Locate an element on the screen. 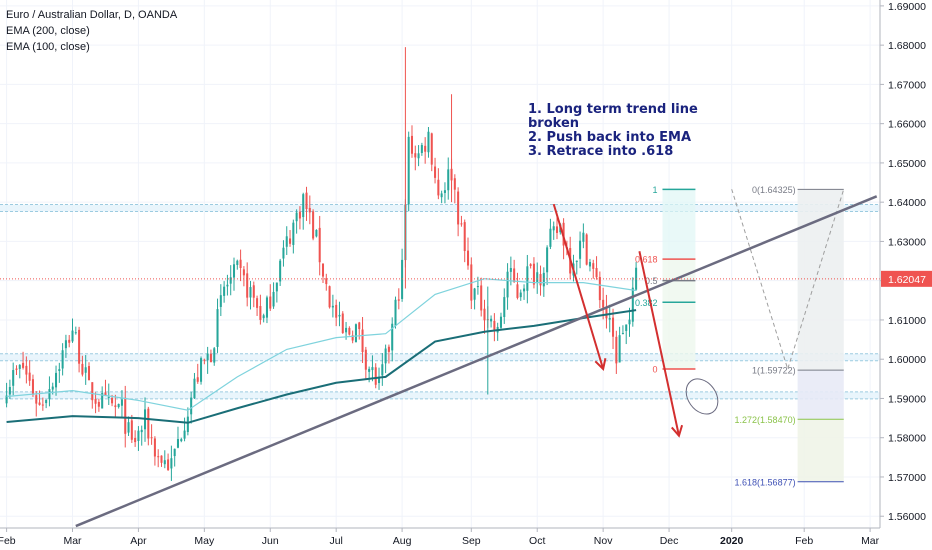  price-tick-label: 1.58000 is located at coordinates (907, 439).